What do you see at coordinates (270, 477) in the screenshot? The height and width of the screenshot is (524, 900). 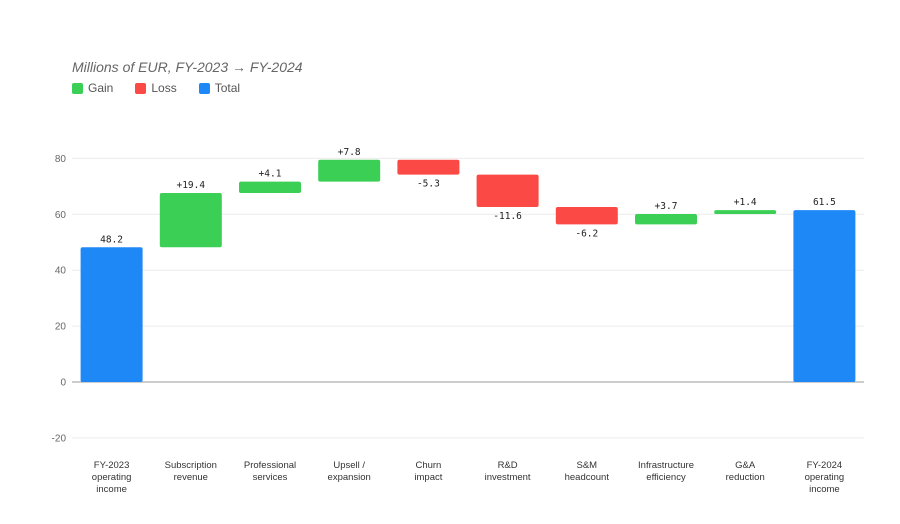 I see `x-category-label: services` at bounding box center [270, 477].